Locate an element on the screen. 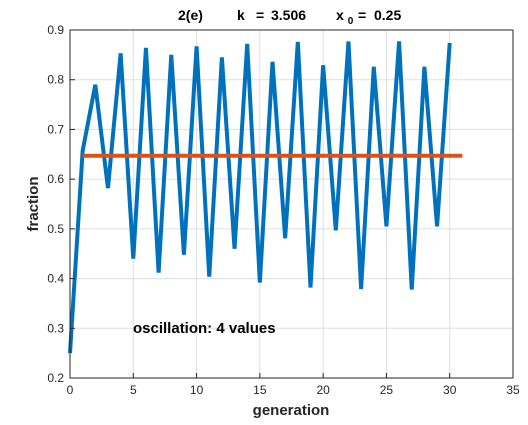  x-tick-label: 25 is located at coordinates (387, 390).